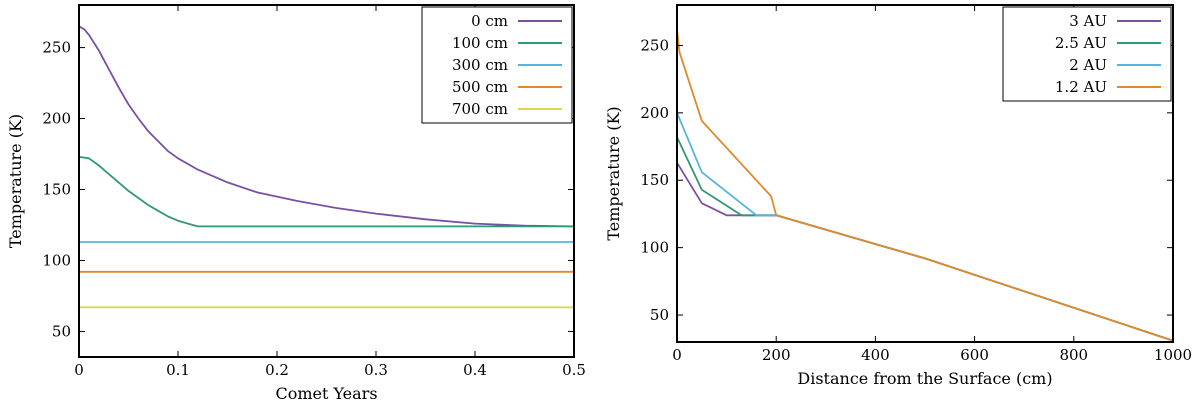 This screenshot has height=409, width=1200. What do you see at coordinates (376, 370) in the screenshot?
I see `x-tick-label: 0.3` at bounding box center [376, 370].